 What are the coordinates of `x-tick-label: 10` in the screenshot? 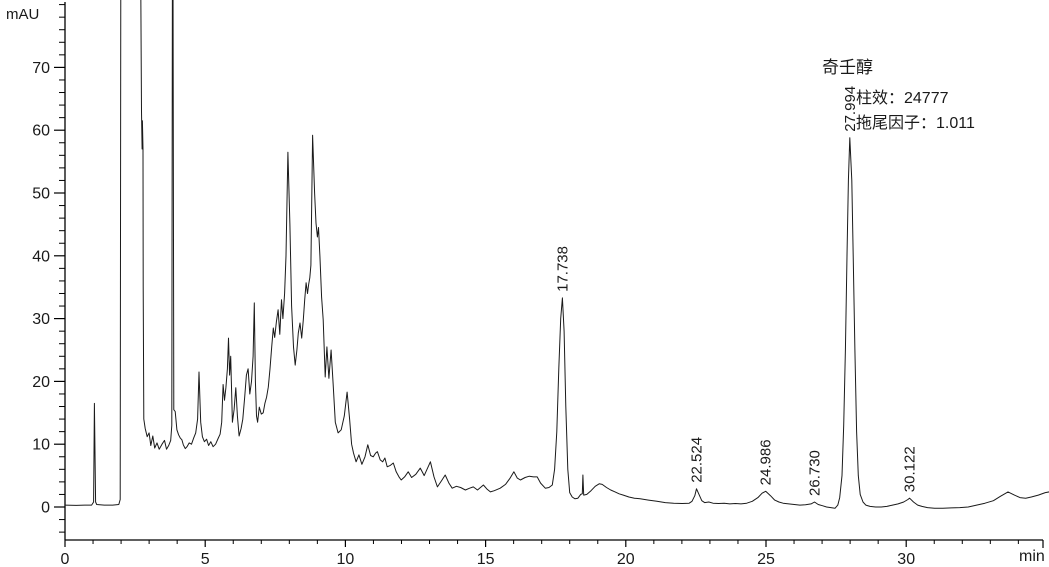 It's located at (346, 559).